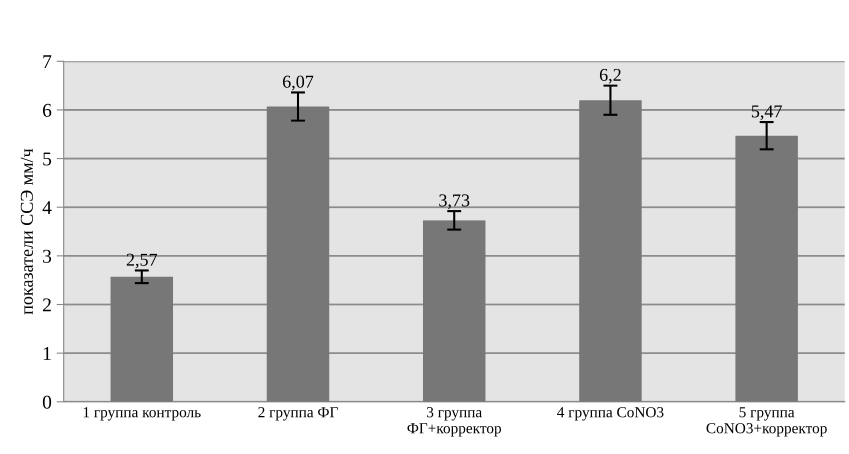 This screenshot has width=849, height=454. Describe the element at coordinates (766, 421) in the screenshot. I see `x-tick-label: 5 группа CoNO3+корректор` at that location.